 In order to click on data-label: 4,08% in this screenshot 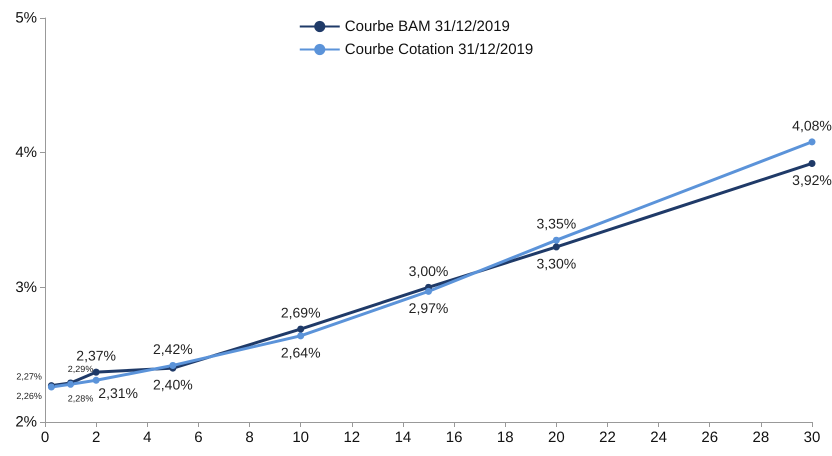, I will do `click(812, 125)`.